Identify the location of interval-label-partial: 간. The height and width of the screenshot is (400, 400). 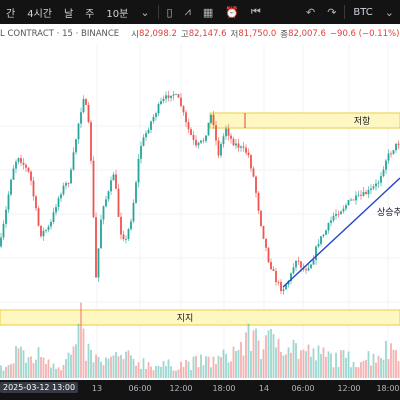
(11, 14).